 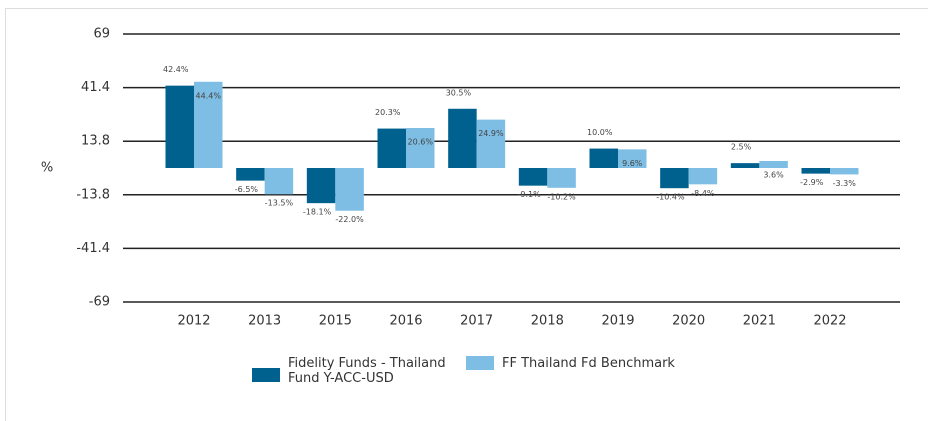 I want to click on value-label: 20.3%, so click(x=388, y=112).